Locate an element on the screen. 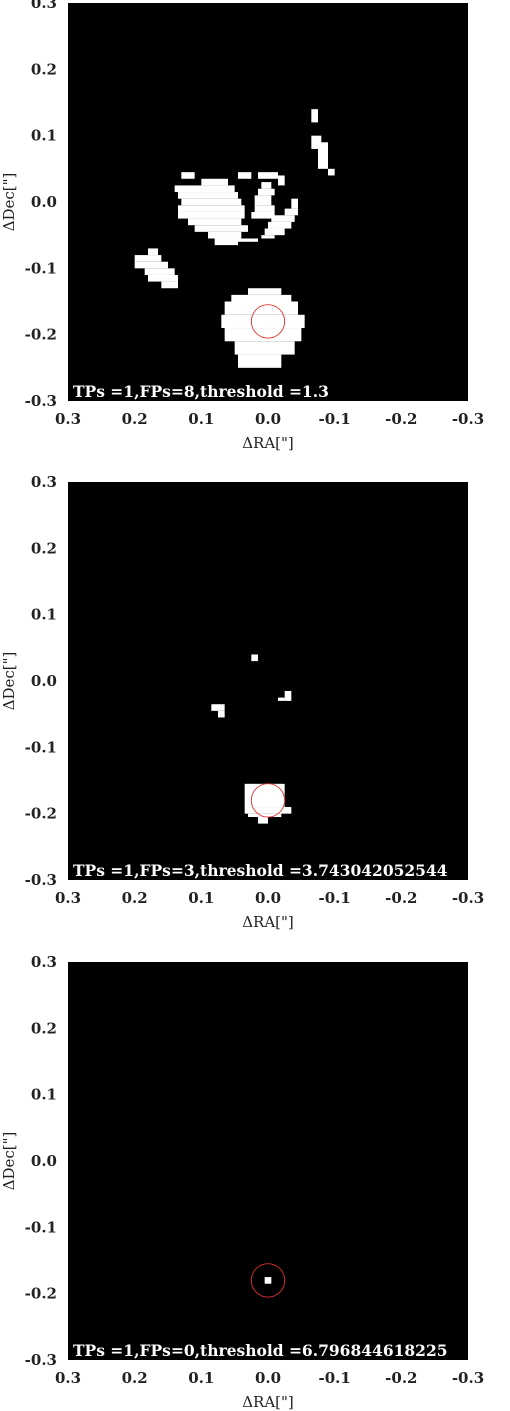  detection-summary-label: TPs =1,FPs=3,threshold =3.743042052544 is located at coordinates (260, 870).